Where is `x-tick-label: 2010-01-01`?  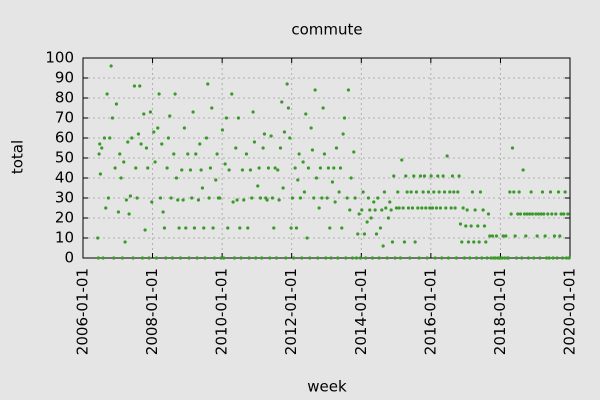
x-tick-label: 2010-01-01 is located at coordinates (222, 311).